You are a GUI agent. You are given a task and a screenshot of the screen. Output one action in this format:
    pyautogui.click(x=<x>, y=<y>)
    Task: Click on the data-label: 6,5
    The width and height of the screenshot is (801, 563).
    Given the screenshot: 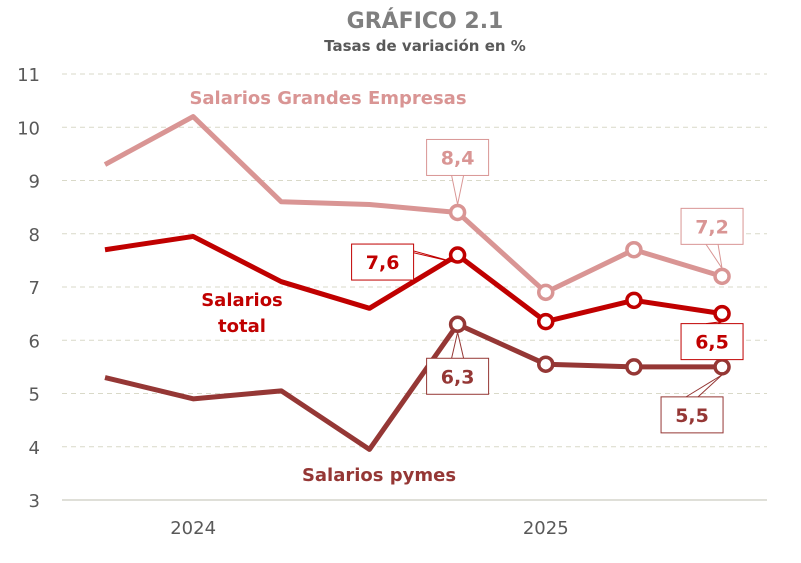 What is the action you would take?
    pyautogui.click(x=712, y=343)
    